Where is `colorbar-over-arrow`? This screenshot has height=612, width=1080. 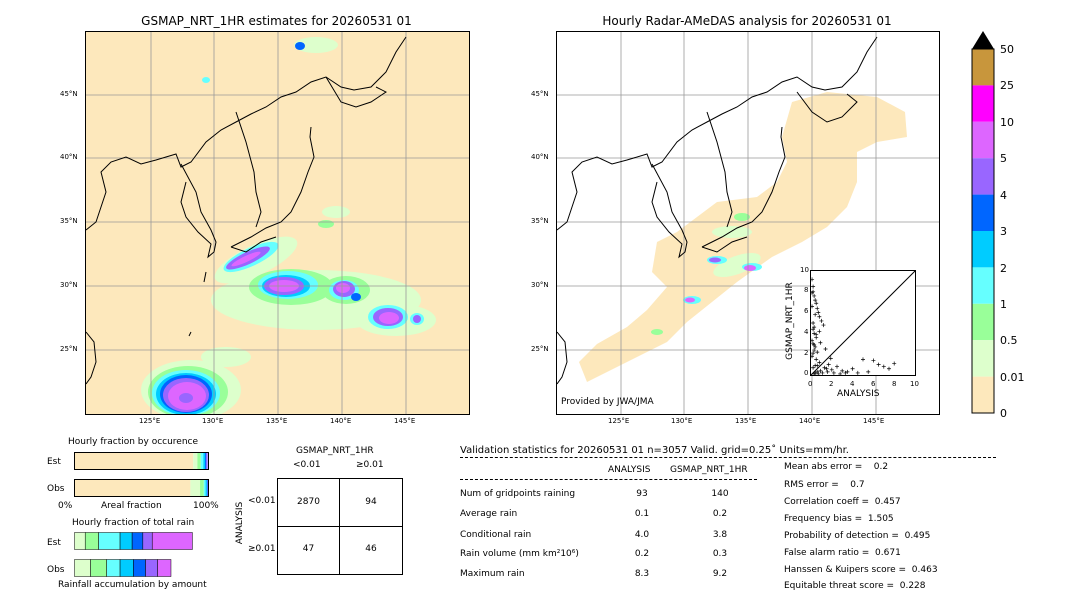 colorbar-over-arrow is located at coordinates (983, 40).